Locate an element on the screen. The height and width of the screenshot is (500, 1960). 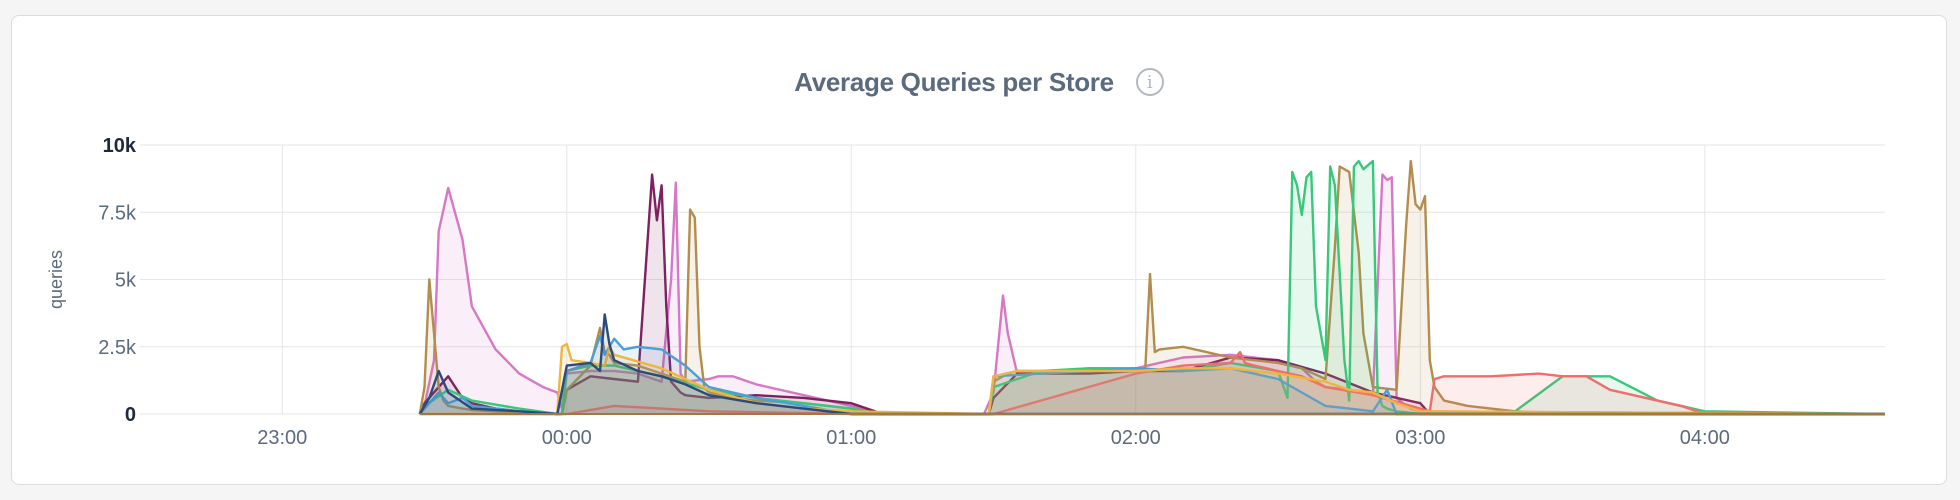
chart-header: Average Queries per Store i is located at coordinates (979, 82).